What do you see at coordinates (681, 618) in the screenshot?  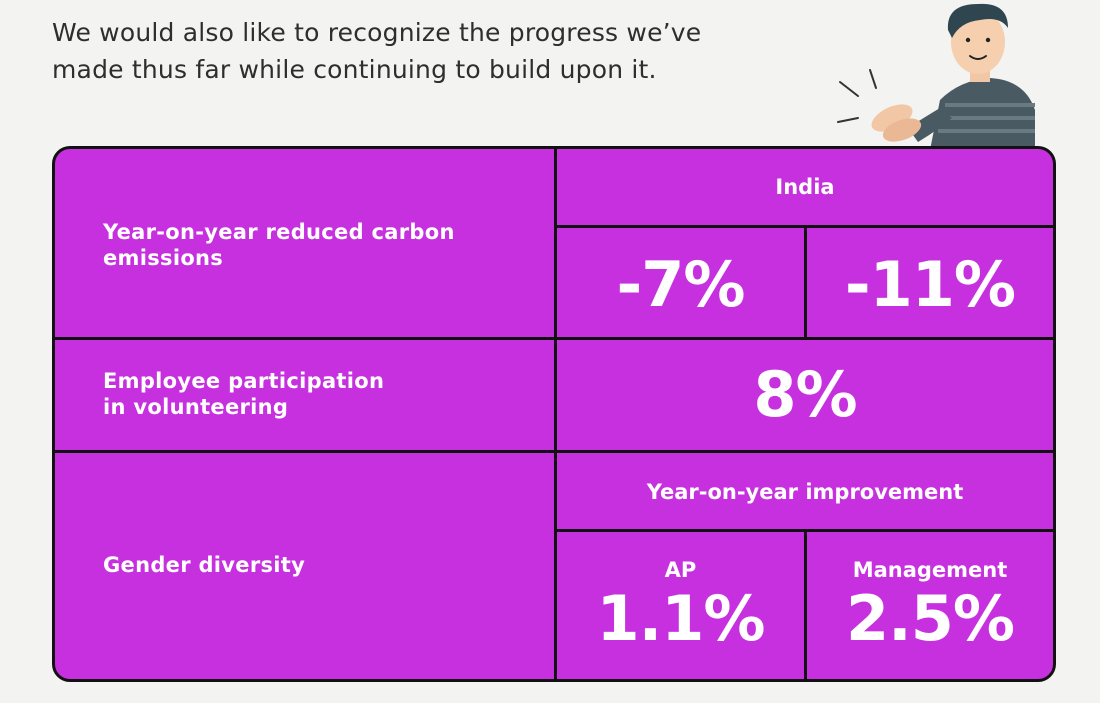 I see `metric-value: 1.1%` at bounding box center [681, 618].